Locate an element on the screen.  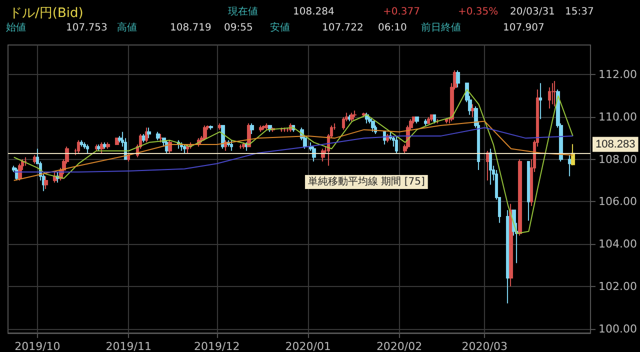
chart-title: ドル/円(Bid) is located at coordinates (46, 13).